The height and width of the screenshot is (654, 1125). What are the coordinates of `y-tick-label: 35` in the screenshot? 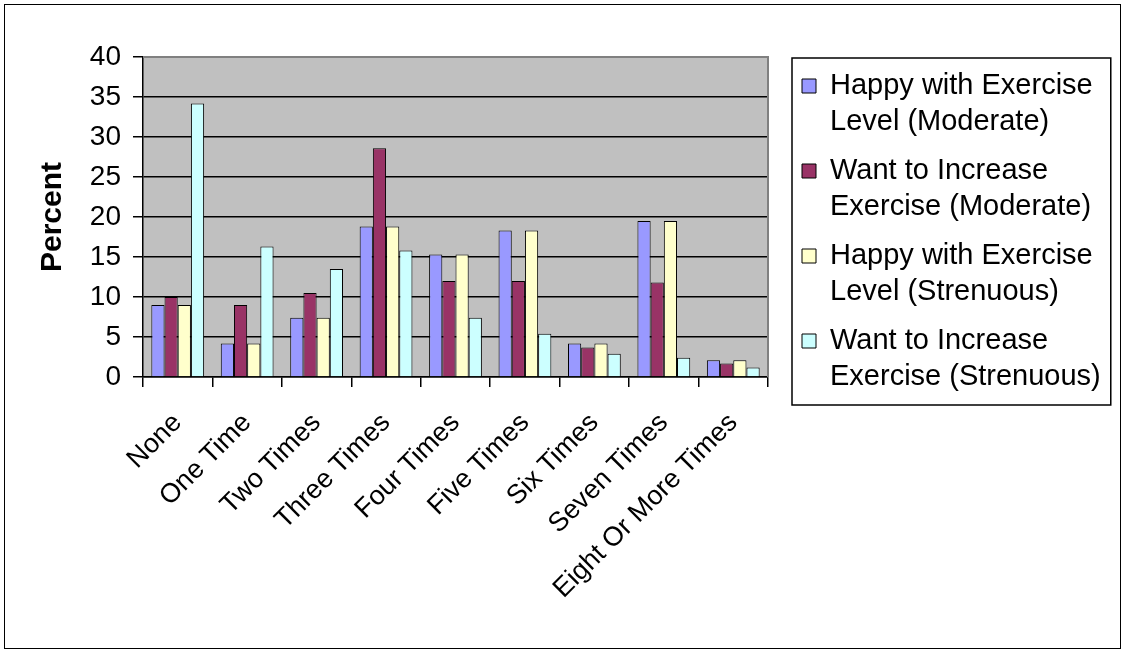 It's located at (105, 95).